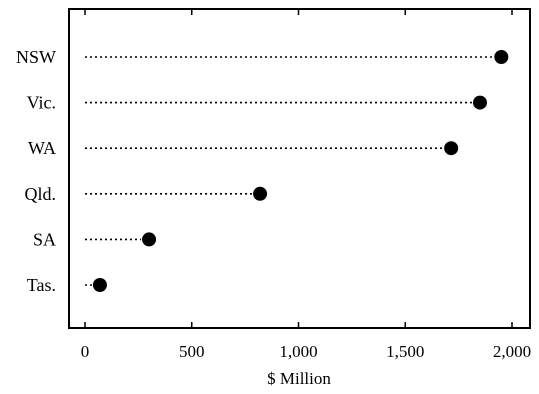 The width and height of the screenshot is (539, 394). Describe the element at coordinates (479, 102) in the screenshot. I see `data-point-vic` at that location.